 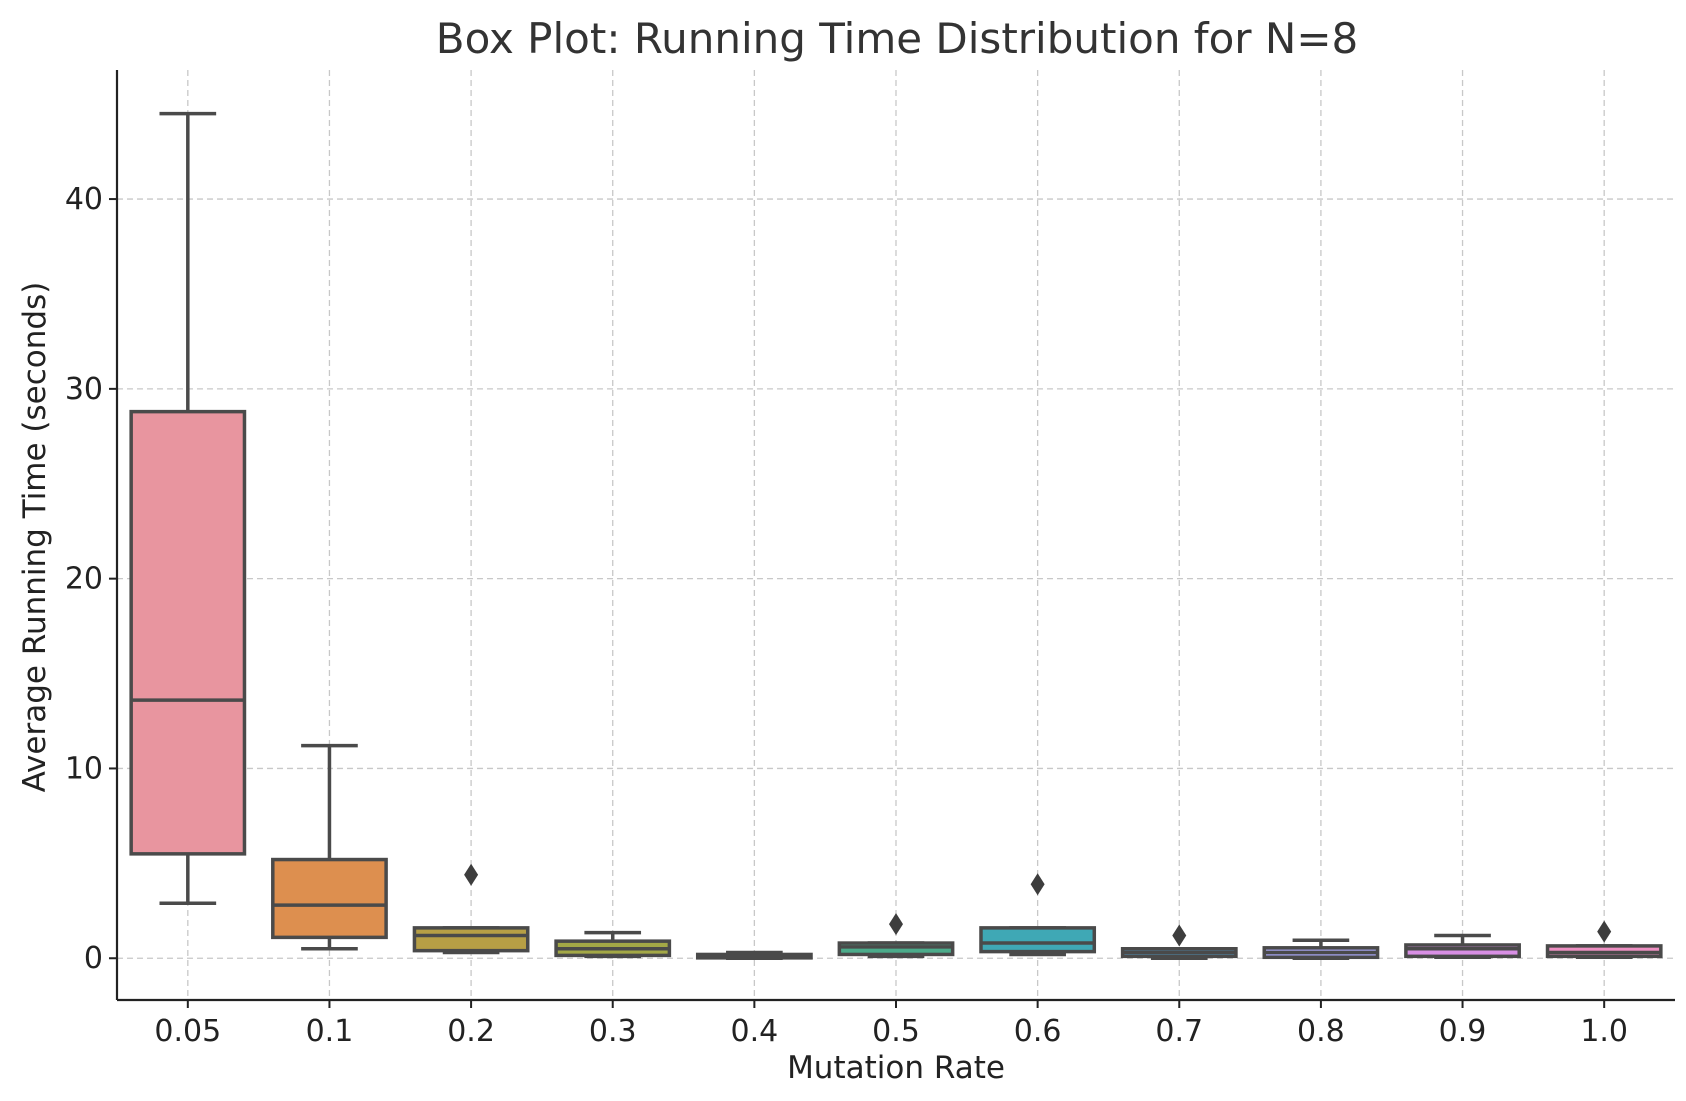 I want to click on y-tick-label: 20, so click(x=84, y=579).